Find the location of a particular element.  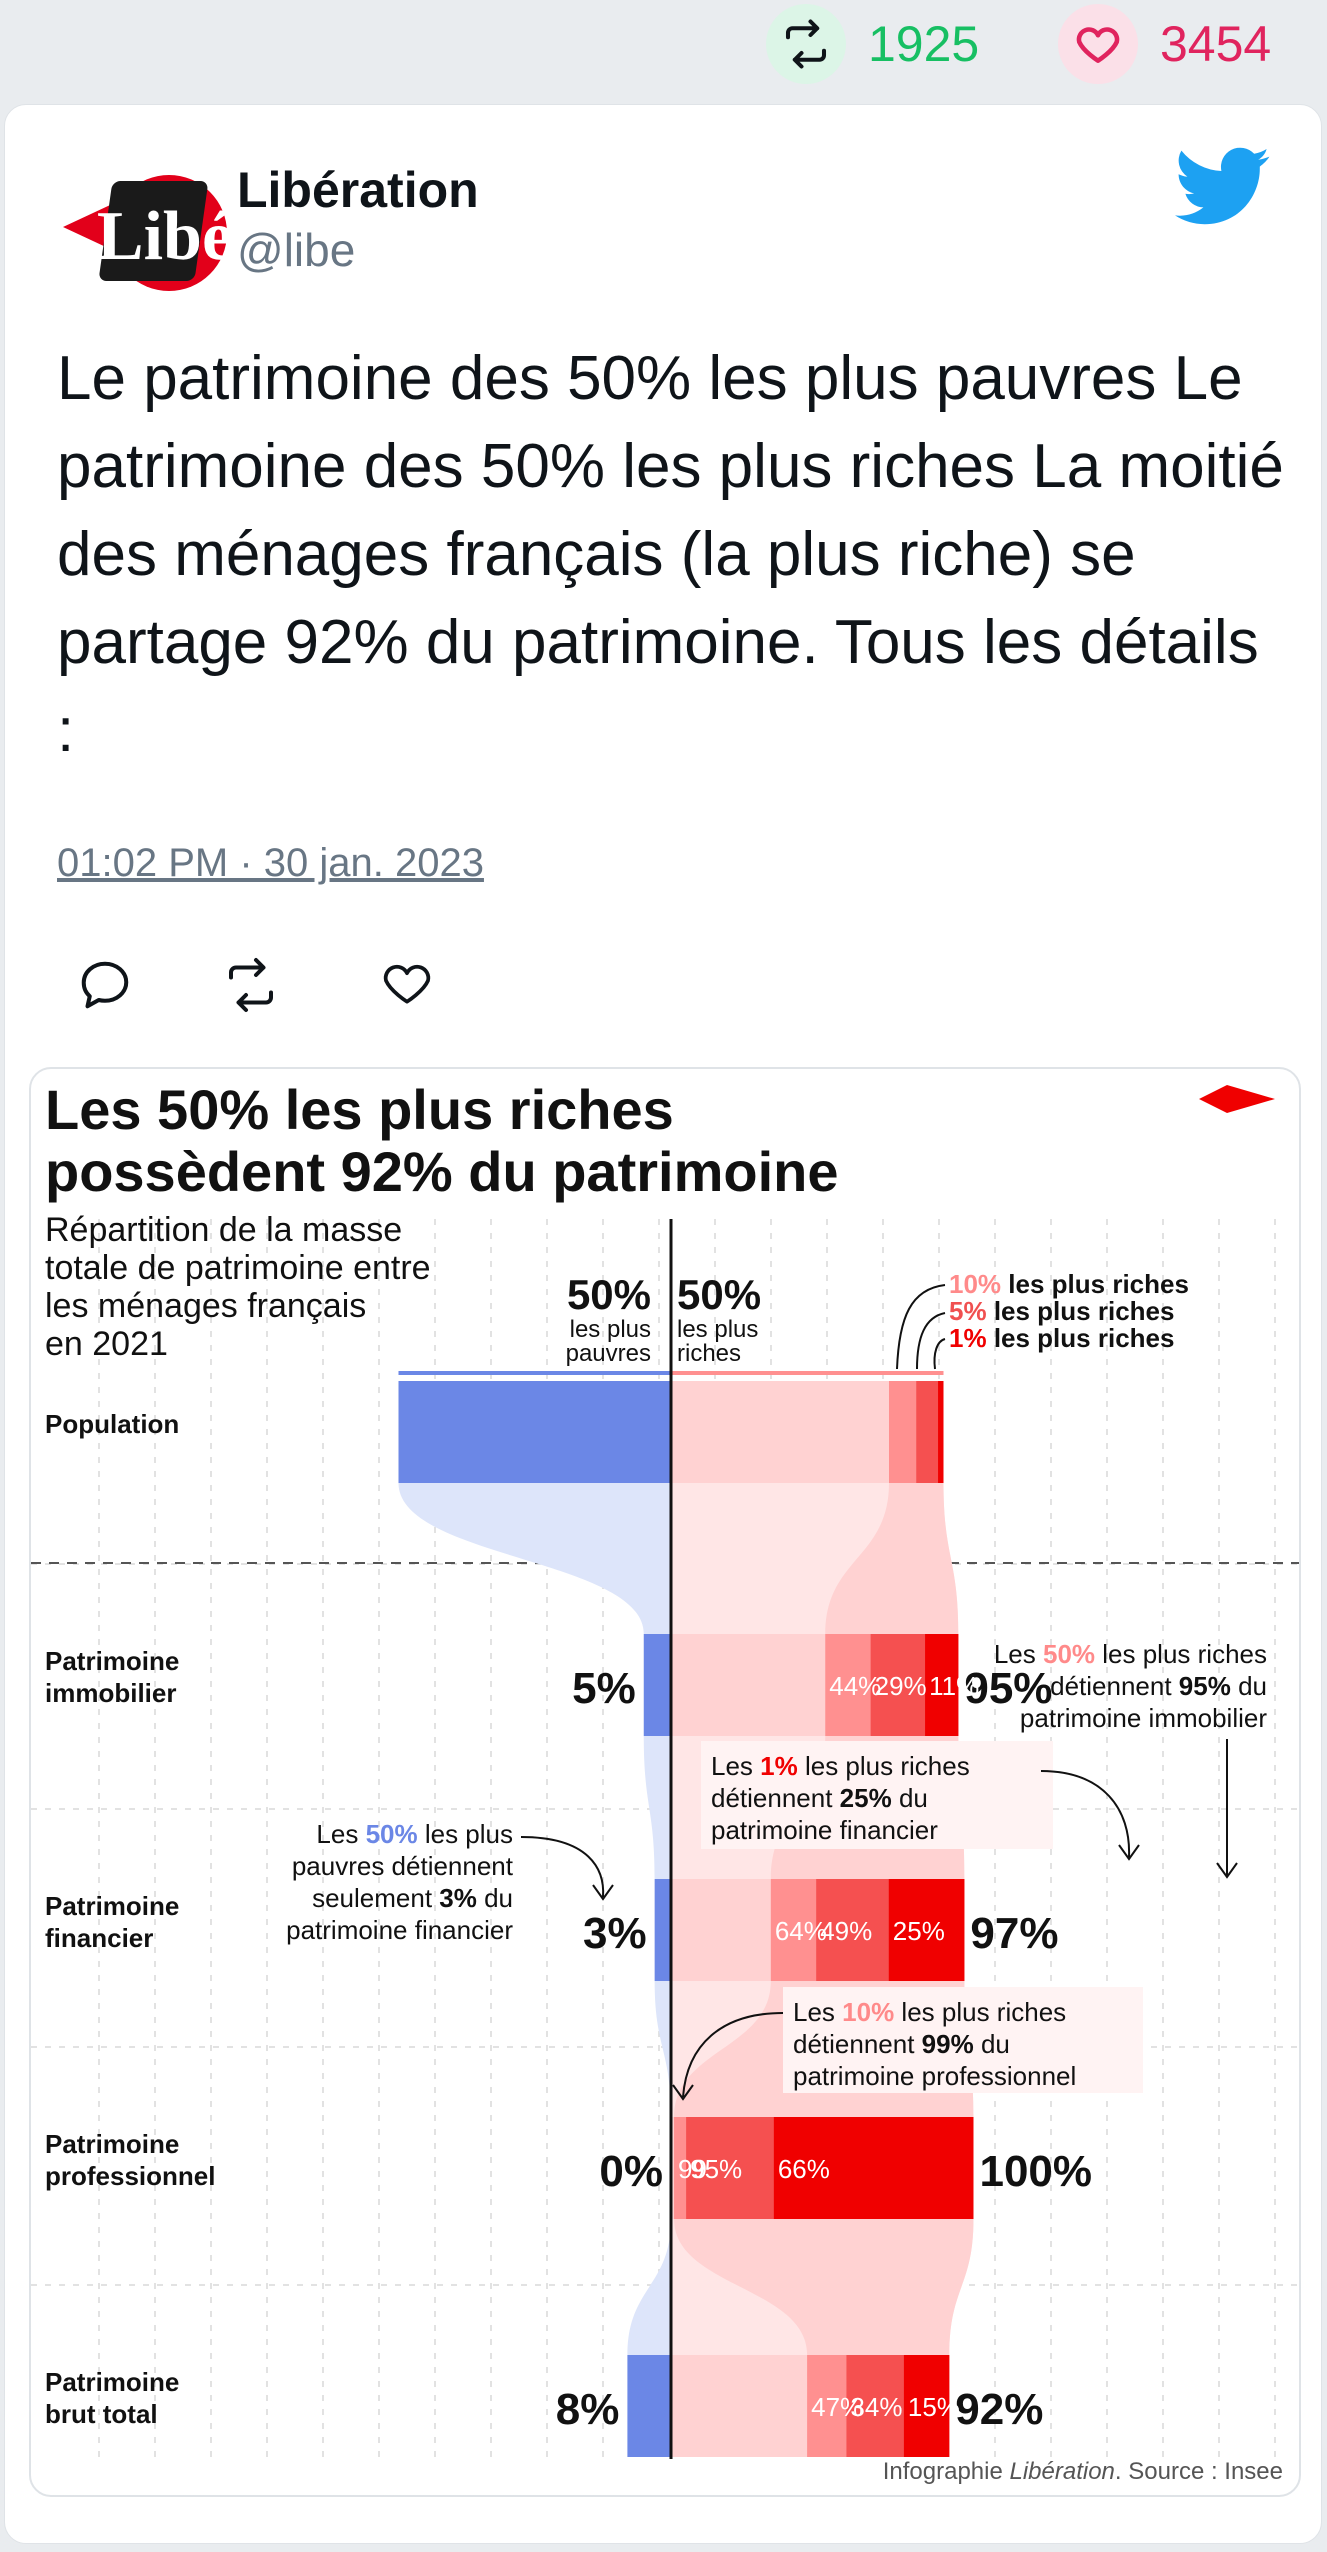

svg-text: pauvres détiennent is located at coordinates (403, 1866).